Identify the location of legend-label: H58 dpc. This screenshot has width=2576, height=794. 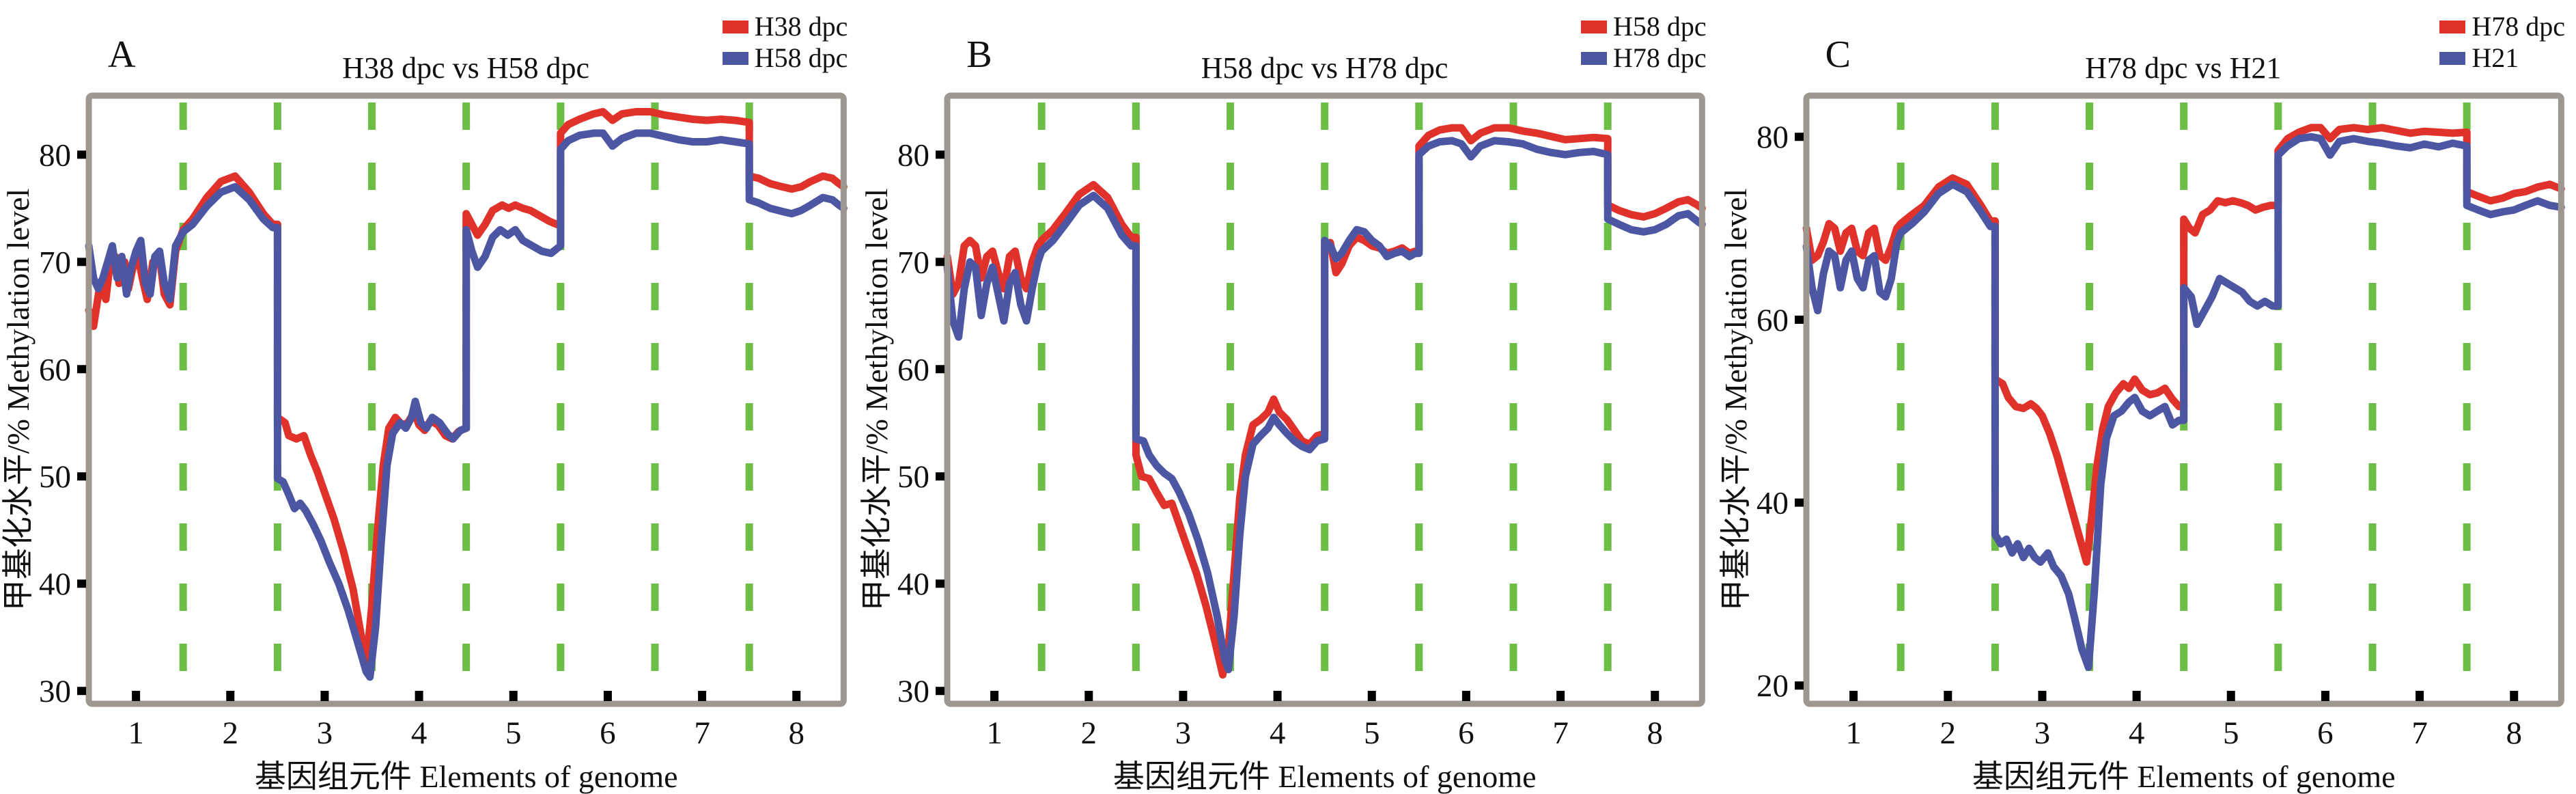
(801, 58).